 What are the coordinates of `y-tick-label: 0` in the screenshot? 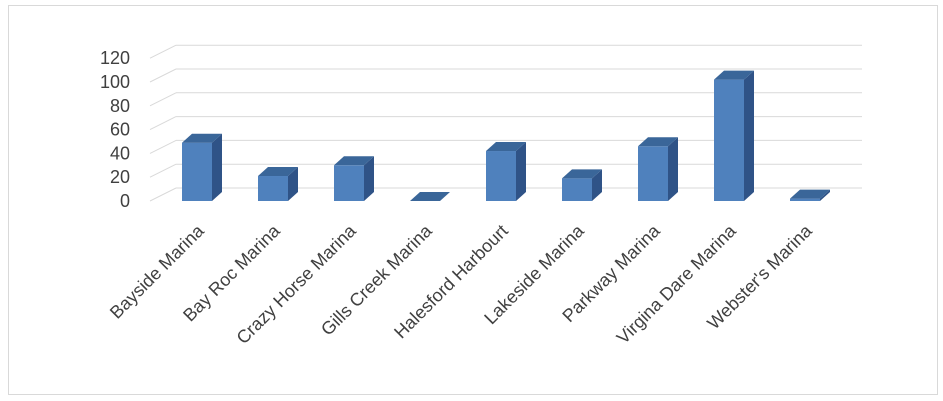 It's located at (125, 201).